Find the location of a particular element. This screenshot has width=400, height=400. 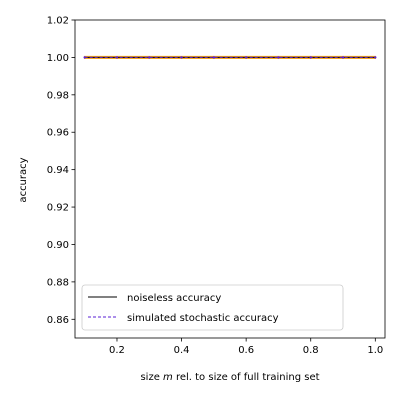

legend-box is located at coordinates (212, 307).